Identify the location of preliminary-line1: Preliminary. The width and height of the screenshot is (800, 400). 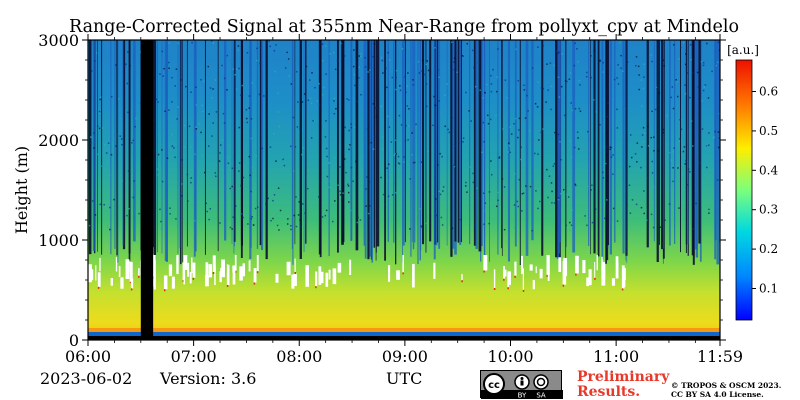
(623, 377).